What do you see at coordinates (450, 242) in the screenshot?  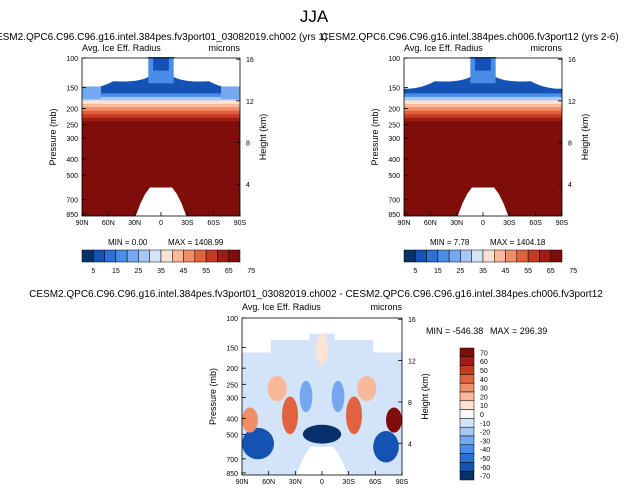 I see `panel-2-min: MIN = 7.78` at bounding box center [450, 242].